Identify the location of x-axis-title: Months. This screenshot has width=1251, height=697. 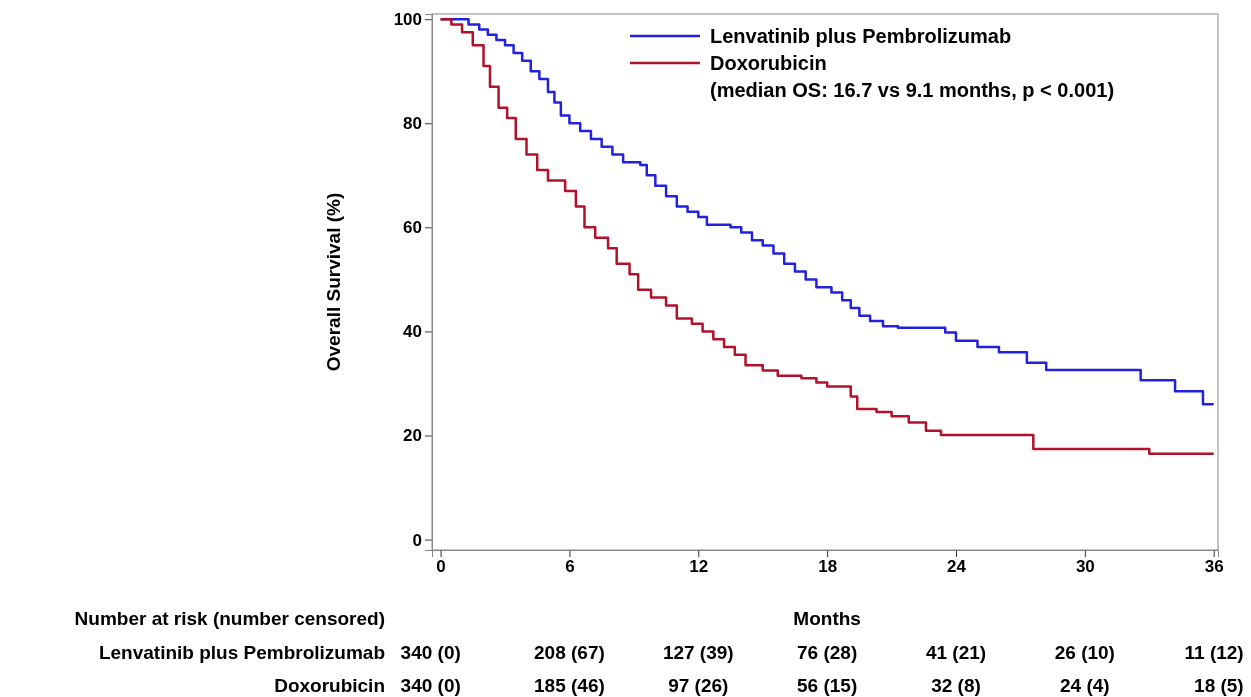
(827, 618).